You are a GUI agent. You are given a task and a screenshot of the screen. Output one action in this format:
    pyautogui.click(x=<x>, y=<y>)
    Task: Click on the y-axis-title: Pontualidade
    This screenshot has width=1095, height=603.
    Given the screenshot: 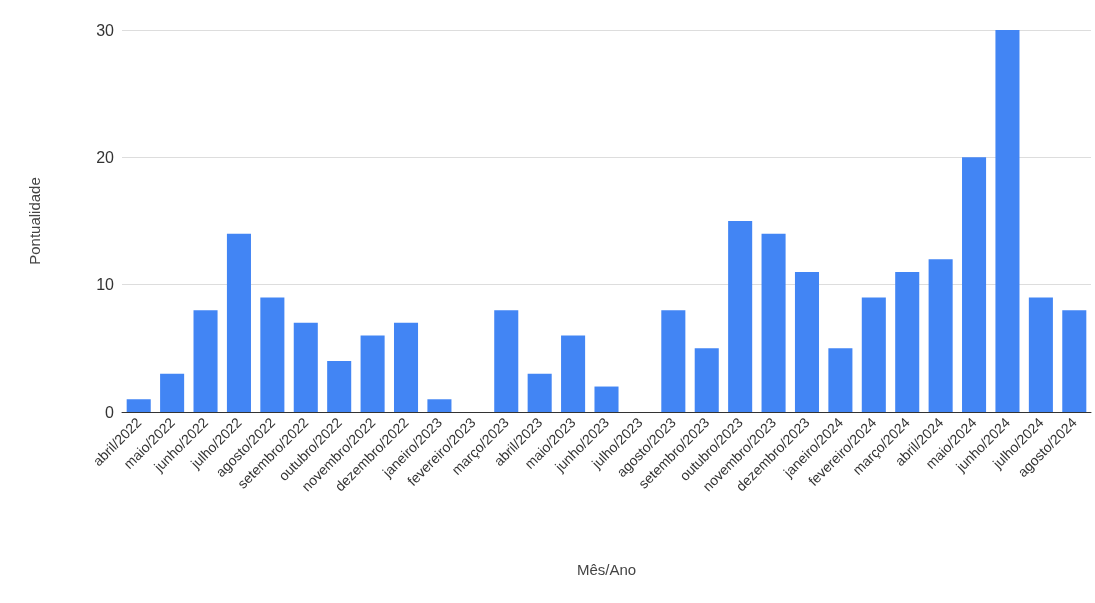 What is the action you would take?
    pyautogui.click(x=34, y=221)
    